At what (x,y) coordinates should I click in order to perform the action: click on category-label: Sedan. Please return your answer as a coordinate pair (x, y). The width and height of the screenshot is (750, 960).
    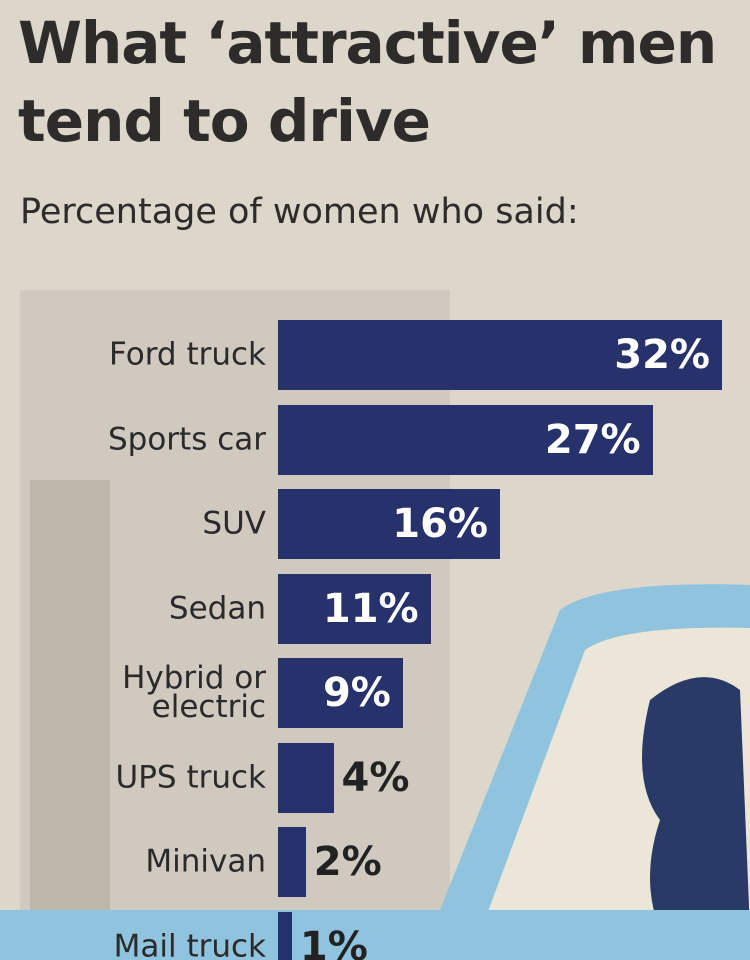
    Looking at the image, I should click on (217, 608).